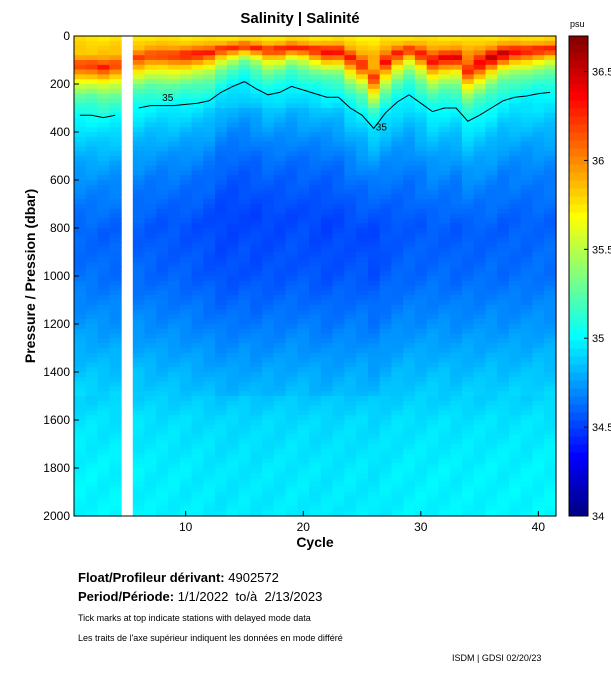 This screenshot has width=611, height=675. I want to click on colorbar-segment, so click(578, 144).